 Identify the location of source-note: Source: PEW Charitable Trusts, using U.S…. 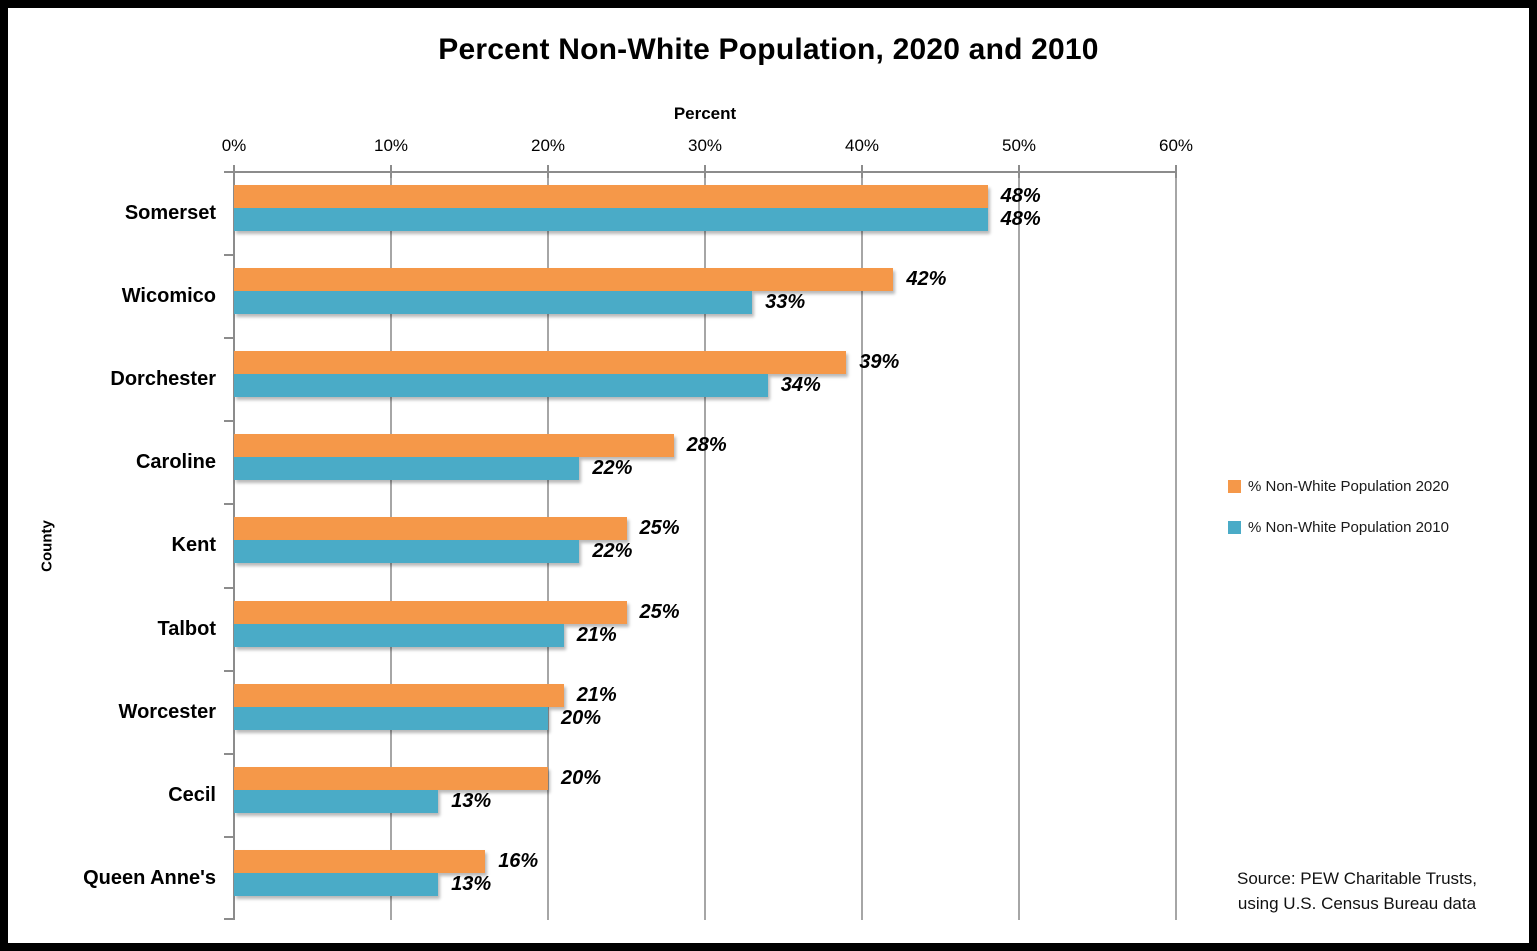
(1357, 891).